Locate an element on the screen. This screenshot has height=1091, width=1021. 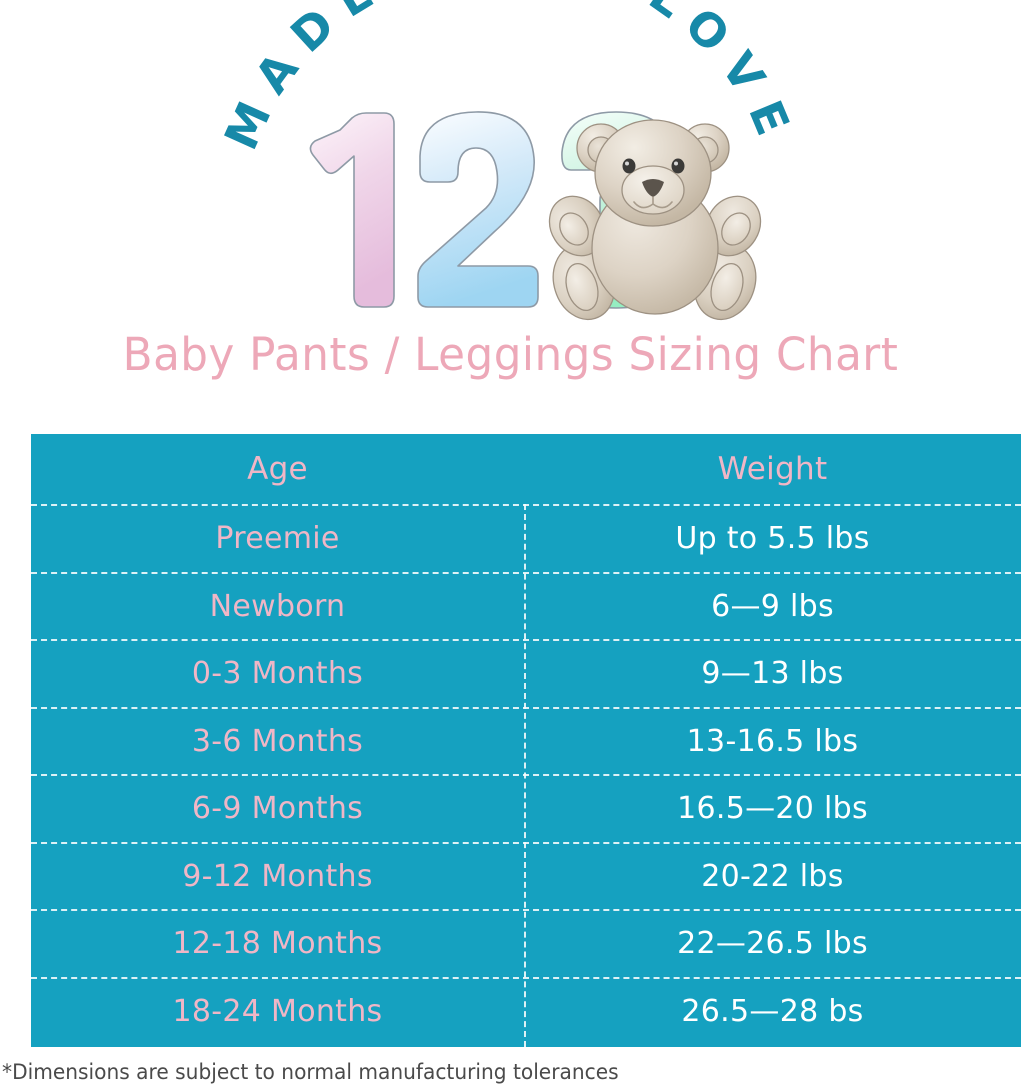
cell-weight: 22—26.5 lbs is located at coordinates (772, 944).